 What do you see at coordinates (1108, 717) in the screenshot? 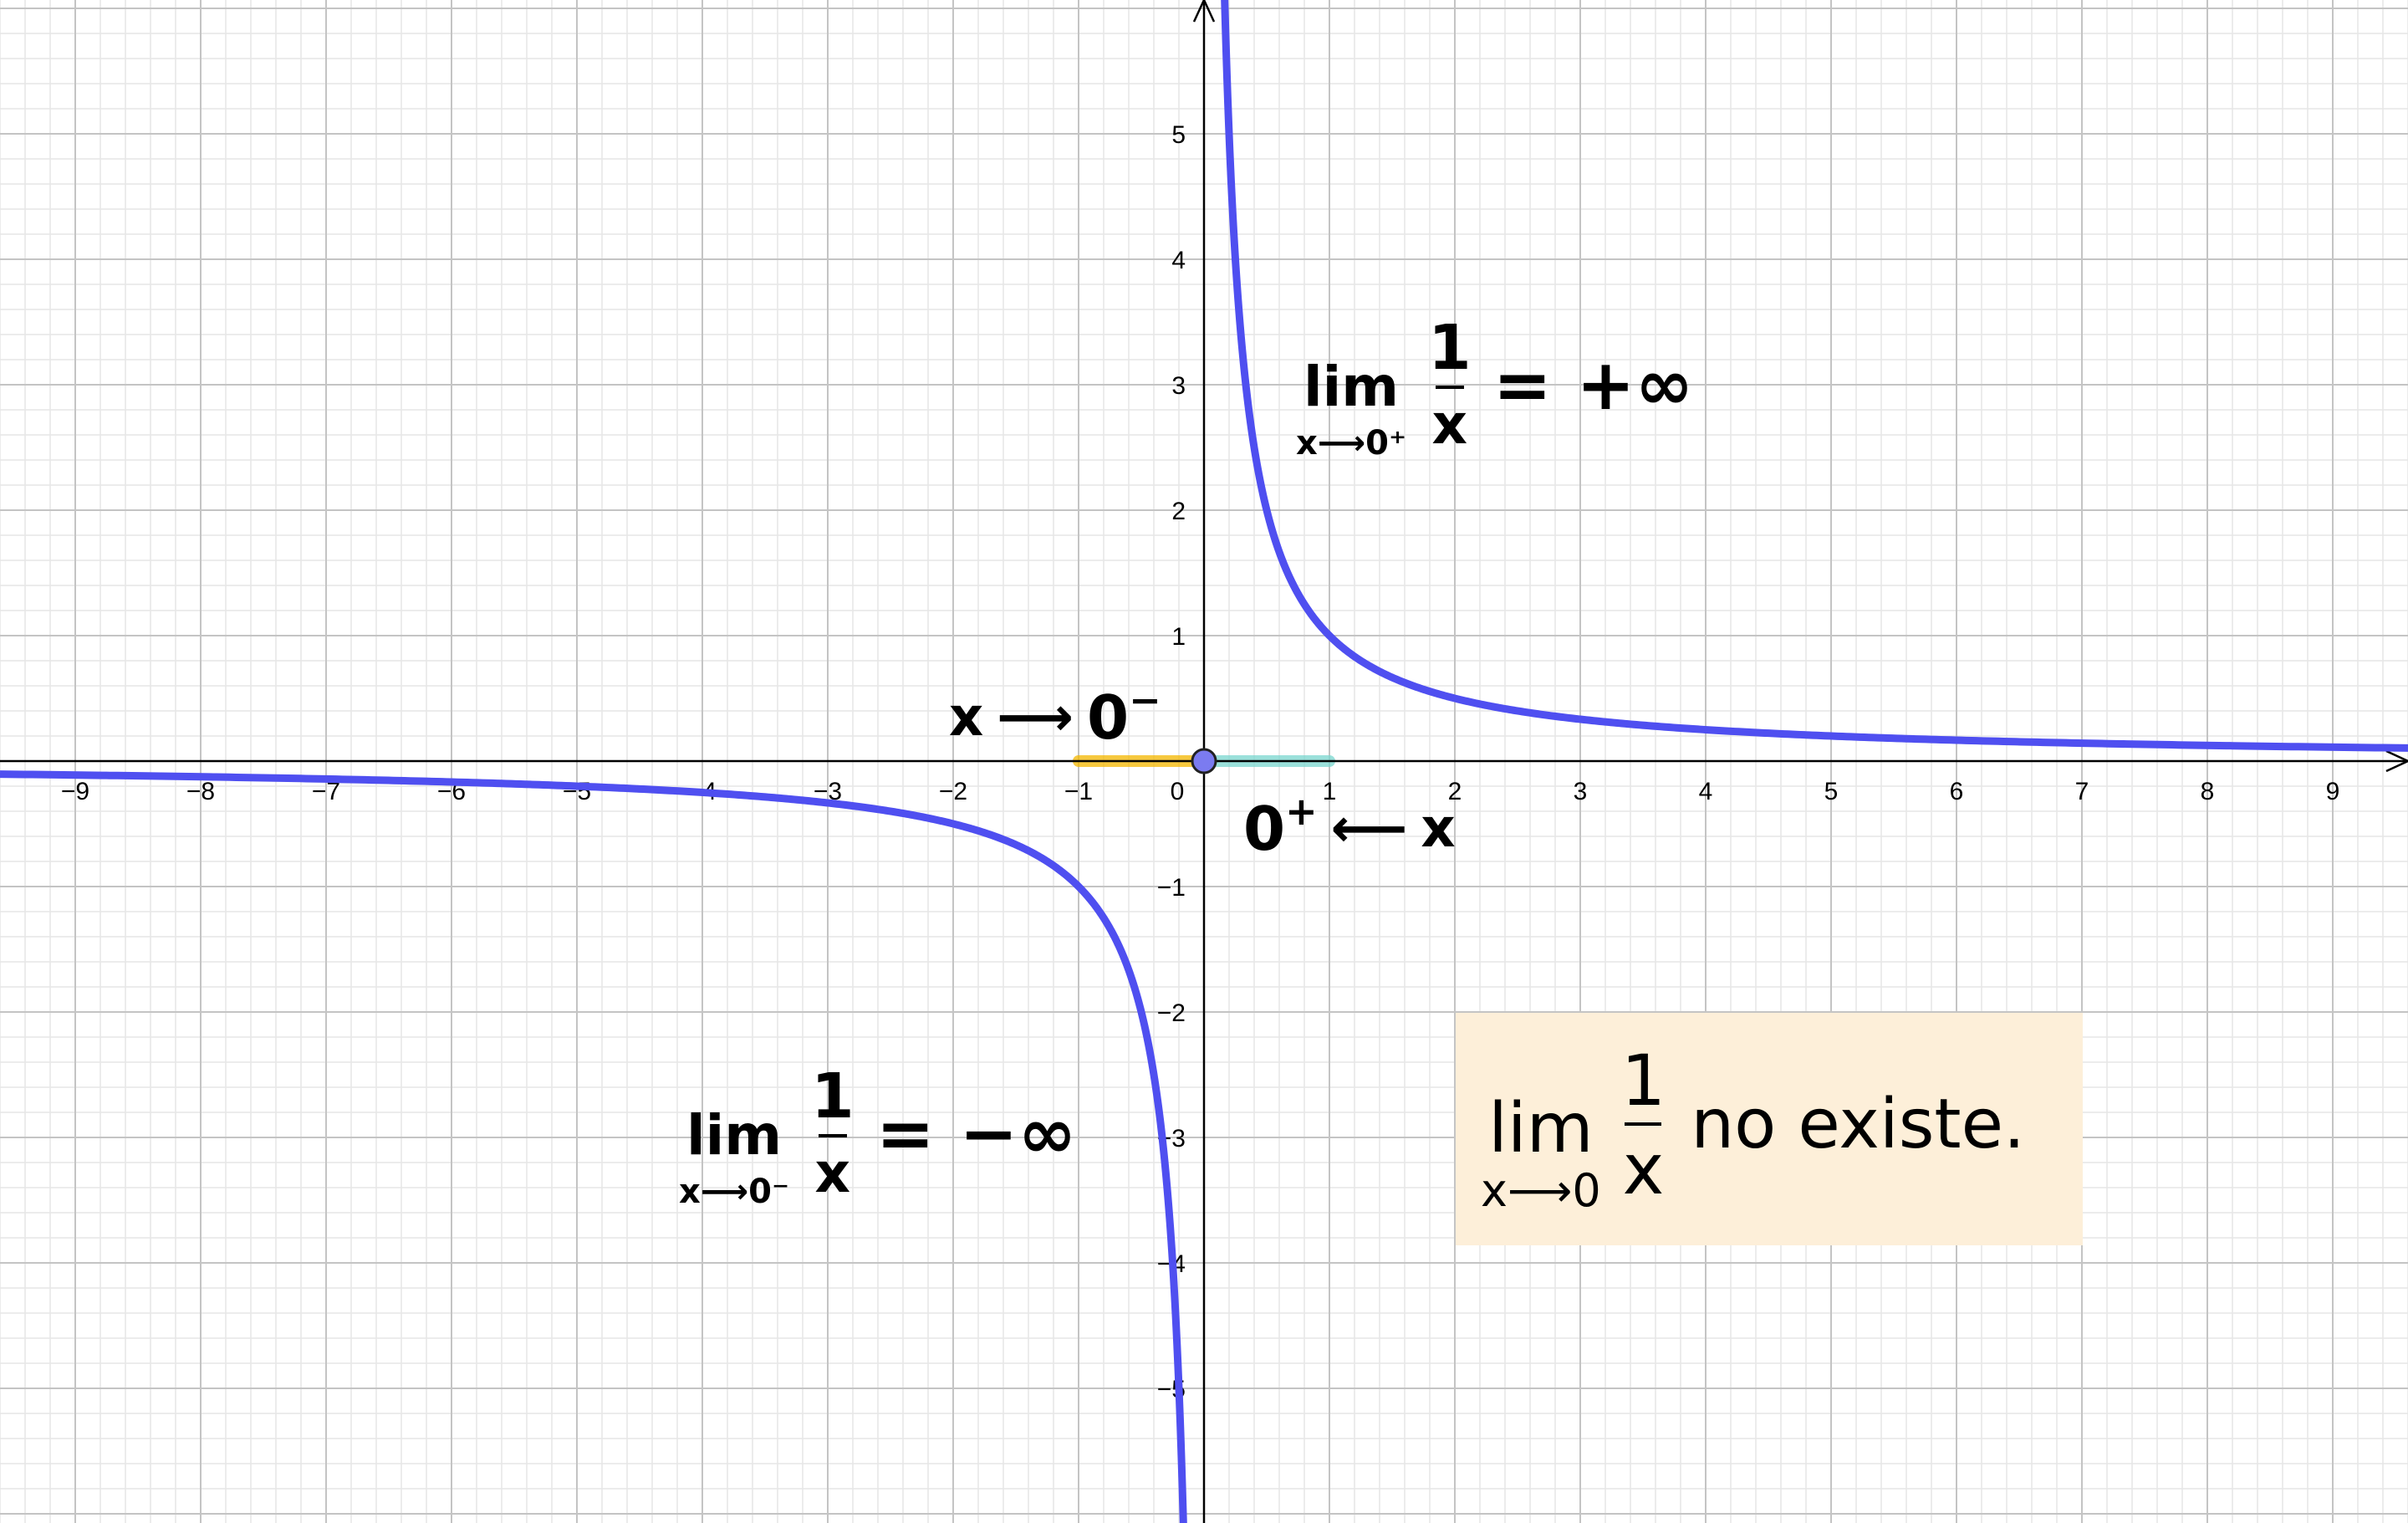
I see `left-approach-zero: 0` at bounding box center [1108, 717].